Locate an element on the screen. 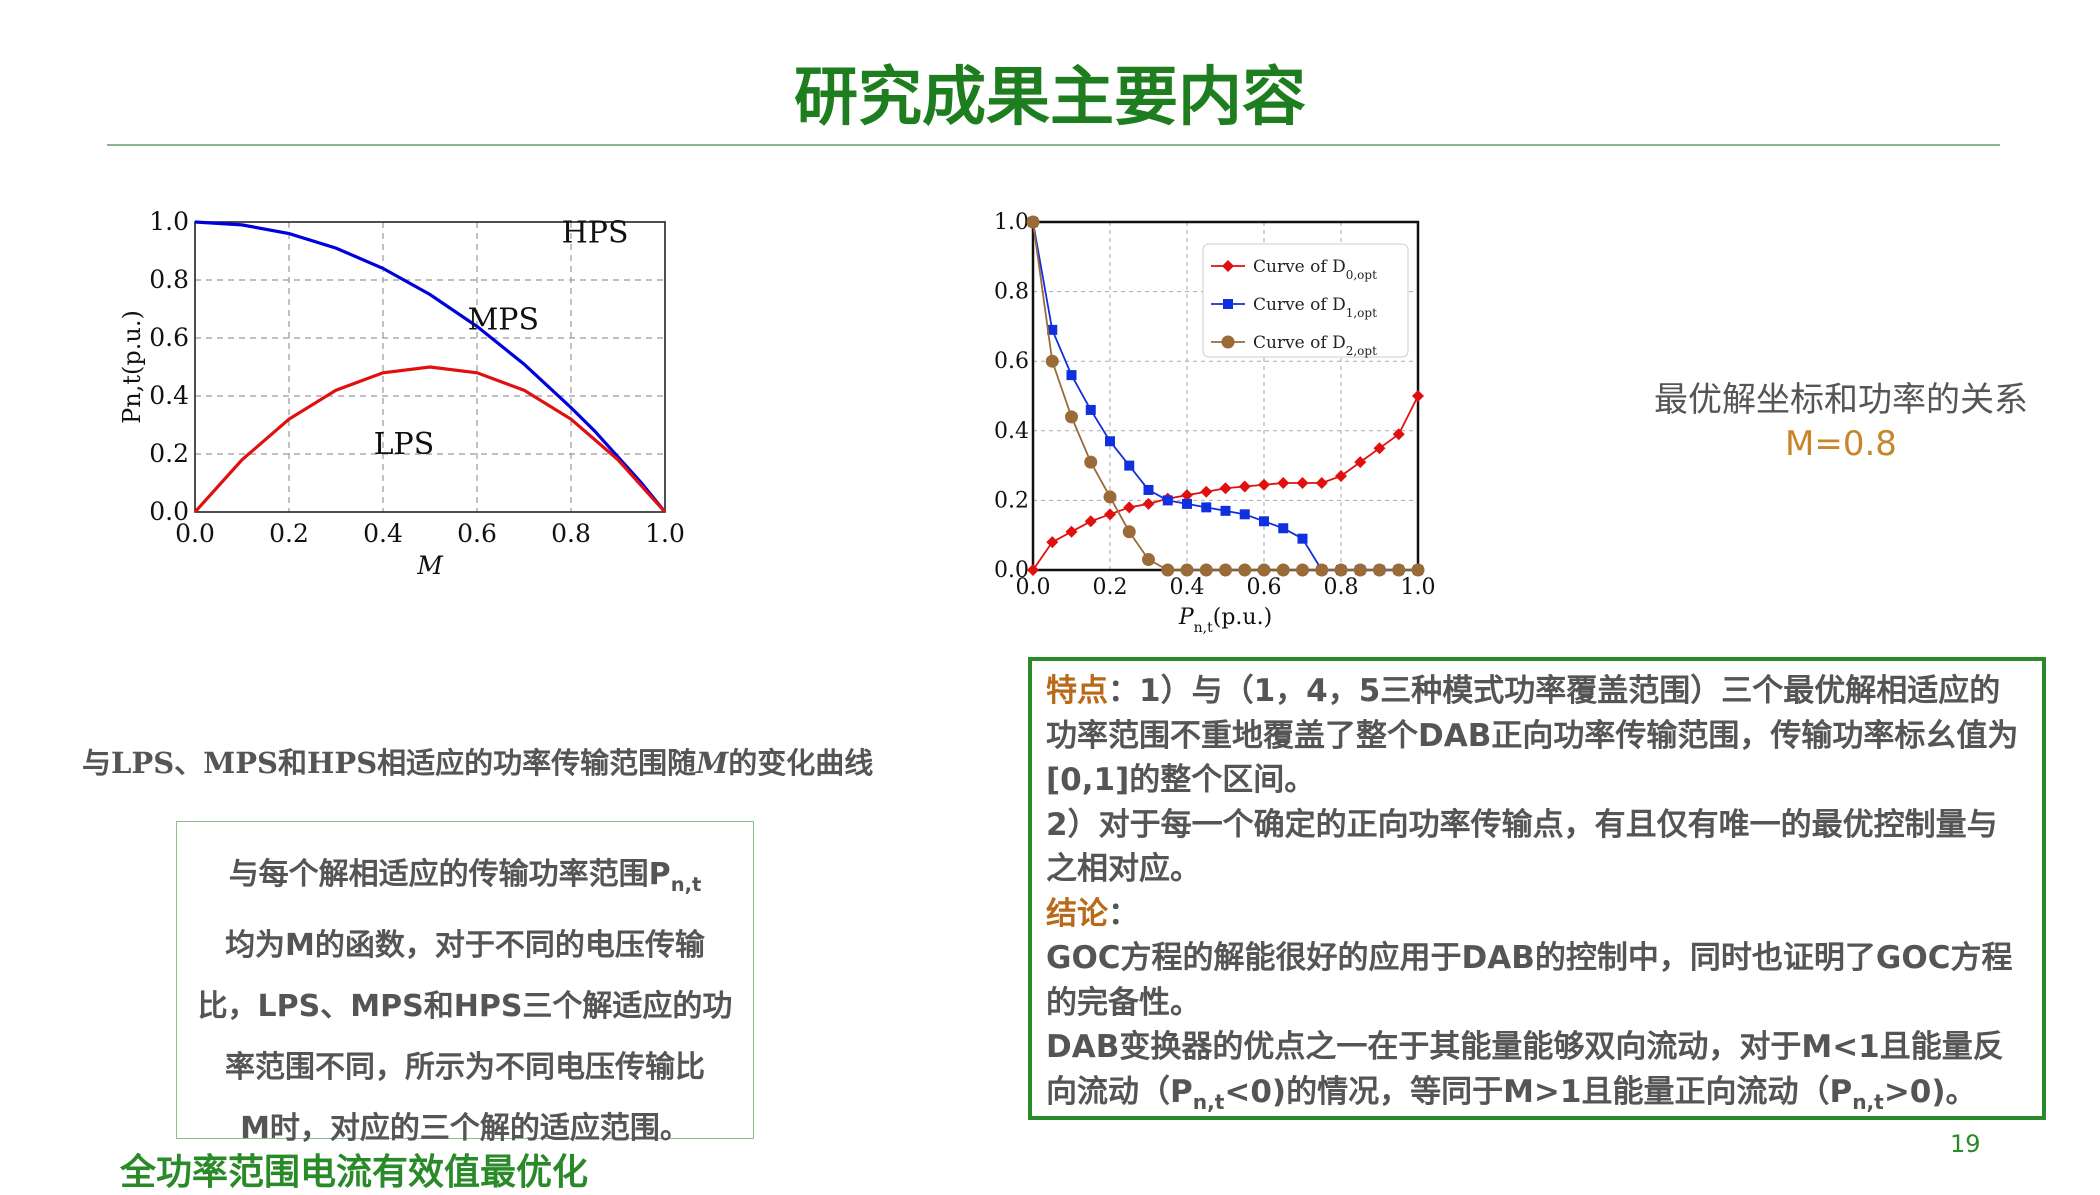 Image resolution: width=2100 pixels, height=1195 pixels. feature-point-2: 2）对于每一个确定的正向功率传输点，有且仅有唯一的最优控制量与之相对应。 is located at coordinates (1522, 847).